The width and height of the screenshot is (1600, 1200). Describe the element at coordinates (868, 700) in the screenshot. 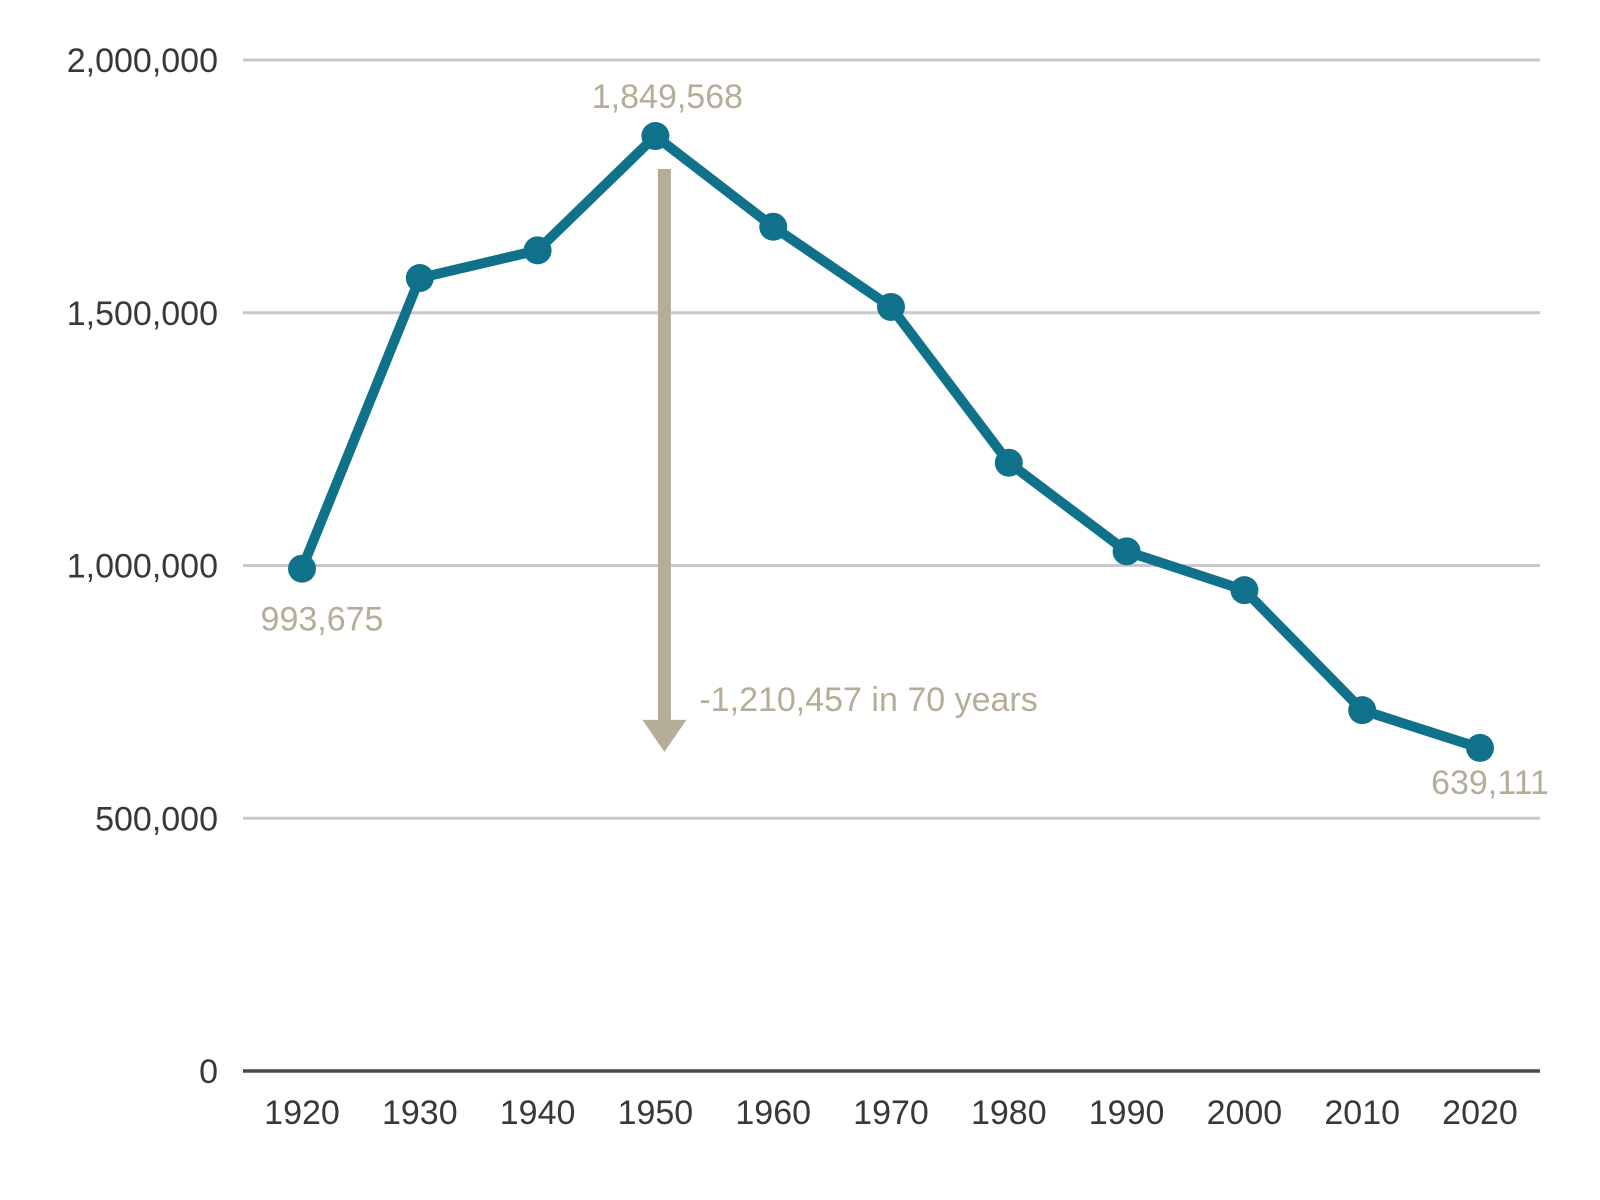

I see `decline-arrow-label: -1,210,457 in 70 years` at that location.